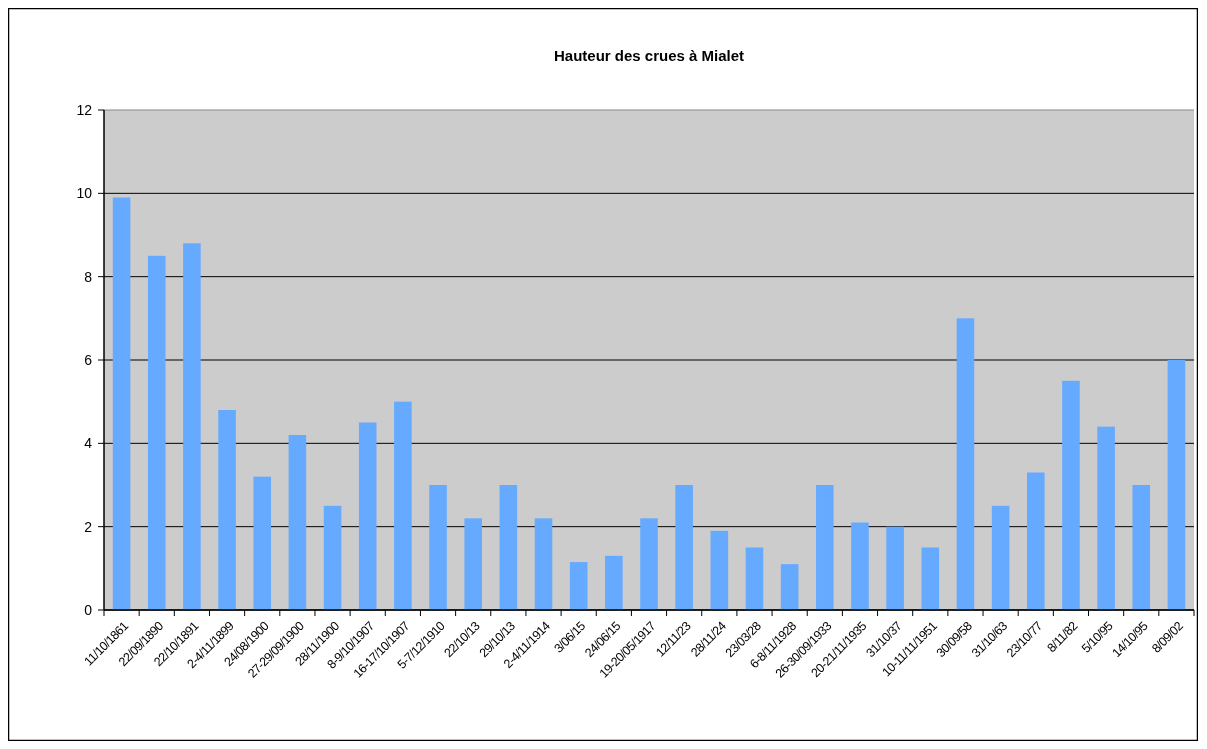  What do you see at coordinates (649, 55) in the screenshot?
I see `chart-title: Hauteur des crues à Mialet` at bounding box center [649, 55].